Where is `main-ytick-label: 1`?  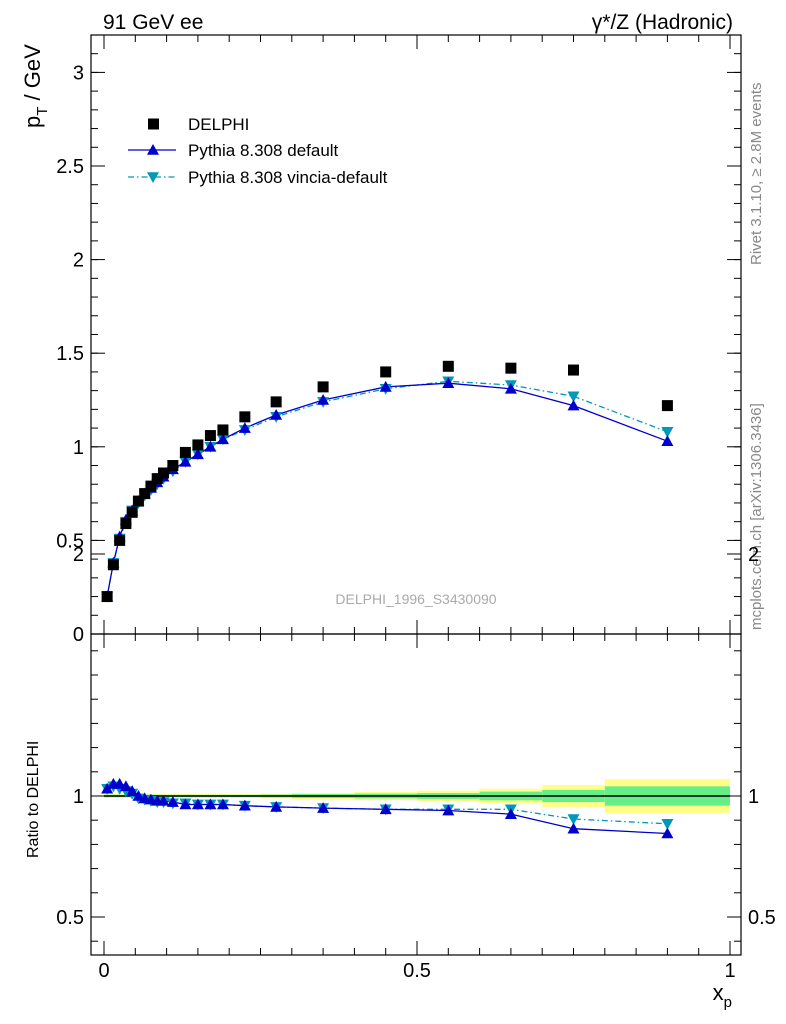
main-ytick-label: 1 is located at coordinates (78, 448).